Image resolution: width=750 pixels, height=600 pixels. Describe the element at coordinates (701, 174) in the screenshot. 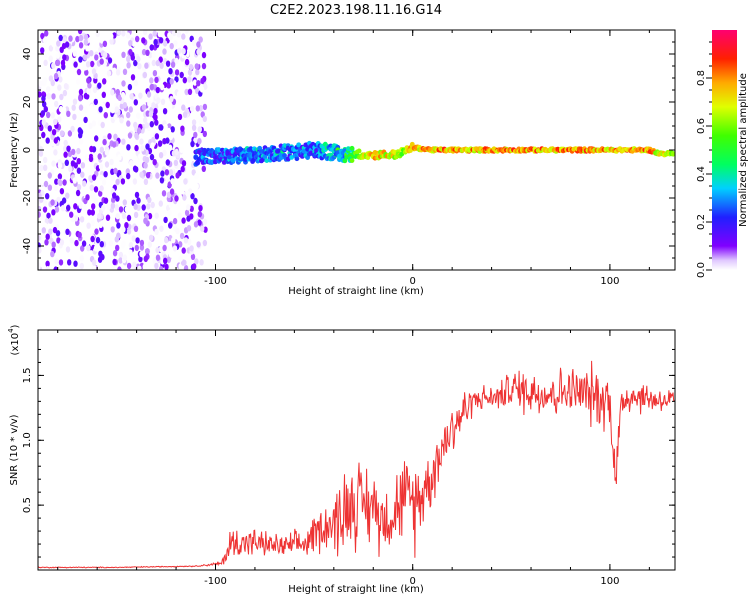

I see `colorbar-tick-label: 0.4` at that location.